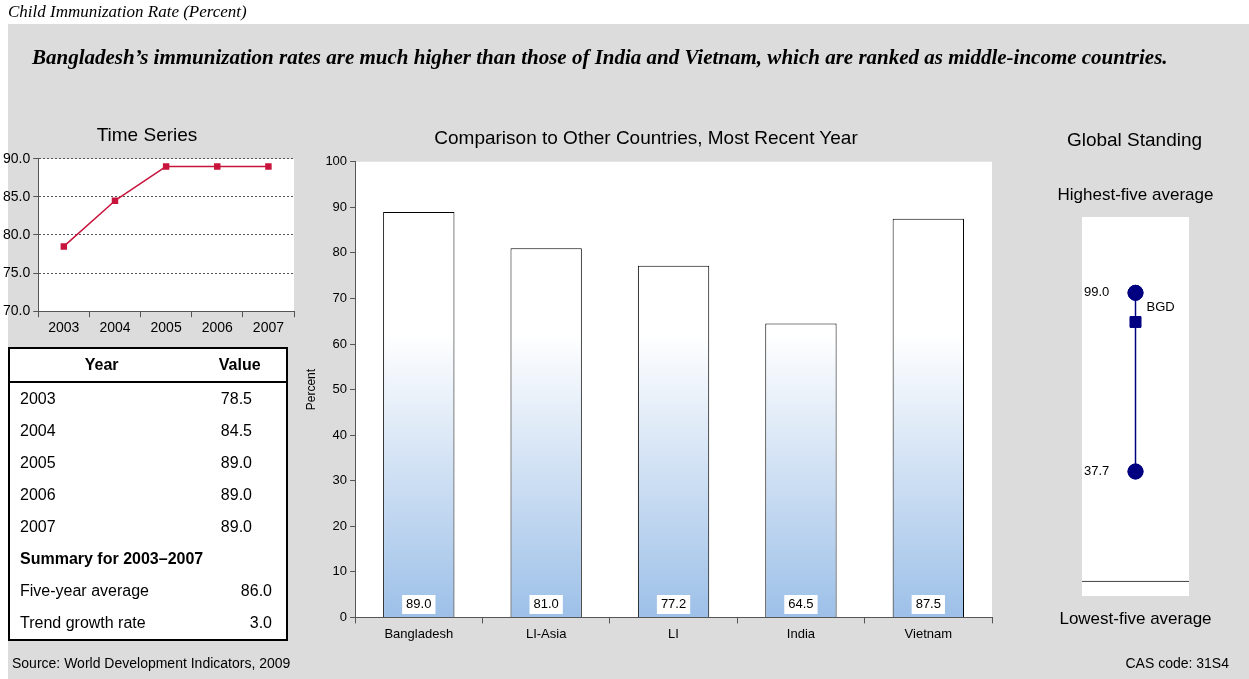  Describe the element at coordinates (546, 633) in the screenshot. I see `x-tick-label: LI-Asia` at that location.